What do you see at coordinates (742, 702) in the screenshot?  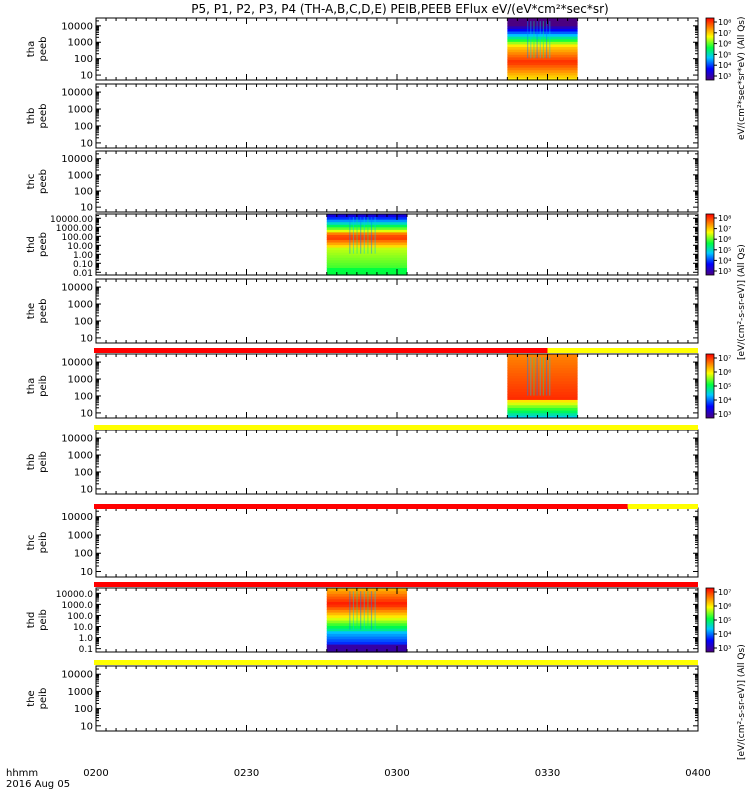 I see `colorbar-units-bottom: [eV/(cm²-s-sr-eV)] (All Qs)` at bounding box center [742, 702].